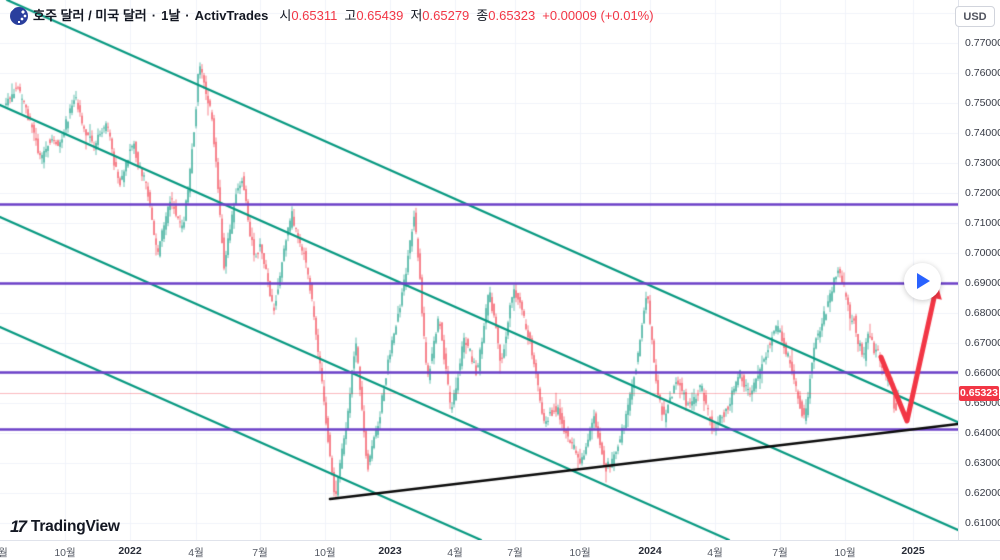 The image size is (1000, 560). Describe the element at coordinates (982, 463) in the screenshot. I see `y-axis-tick: 0.63000` at that location.